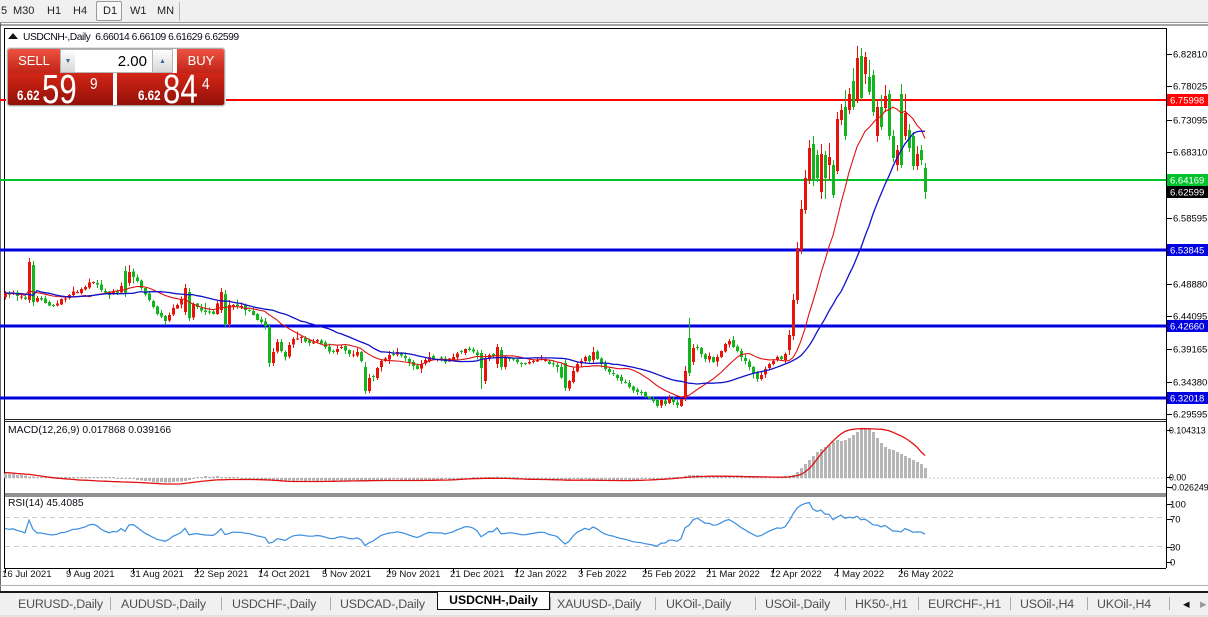 The height and width of the screenshot is (617, 1208). What do you see at coordinates (733, 574) in the screenshot?
I see `svg-text: 21 Mar 2022` at bounding box center [733, 574].